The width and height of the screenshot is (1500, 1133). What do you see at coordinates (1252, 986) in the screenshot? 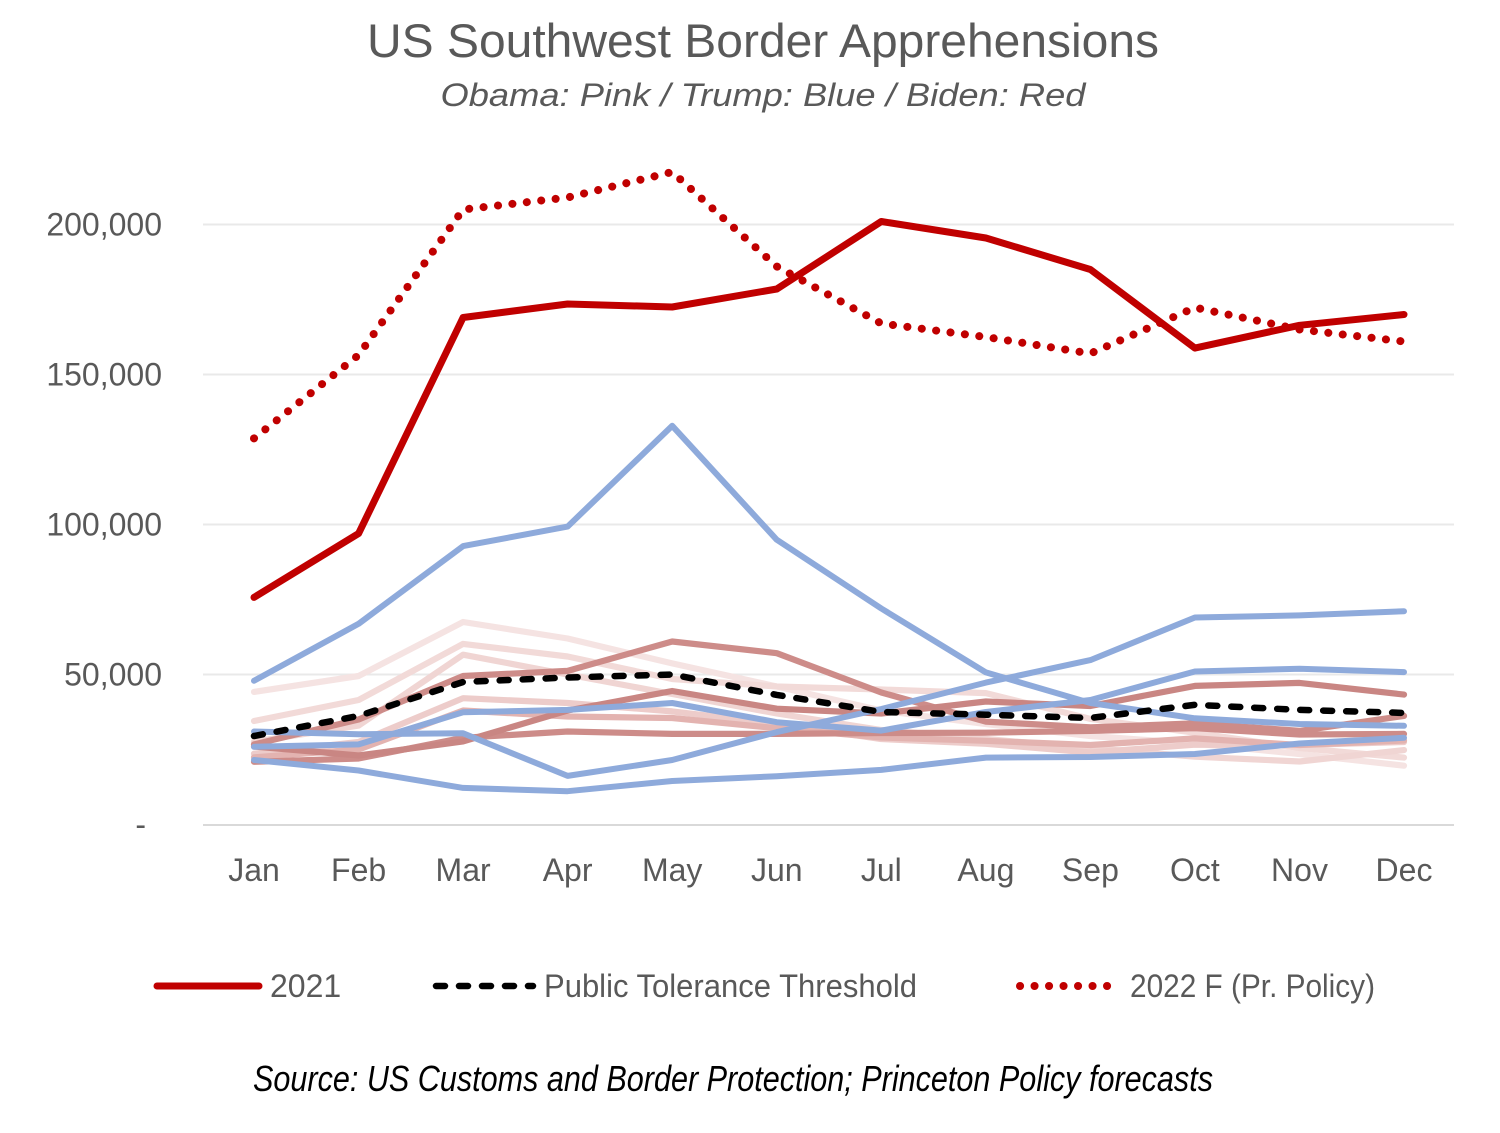
I see `svg-text: 2022 F (Pr. Policy)` at bounding box center [1252, 986].